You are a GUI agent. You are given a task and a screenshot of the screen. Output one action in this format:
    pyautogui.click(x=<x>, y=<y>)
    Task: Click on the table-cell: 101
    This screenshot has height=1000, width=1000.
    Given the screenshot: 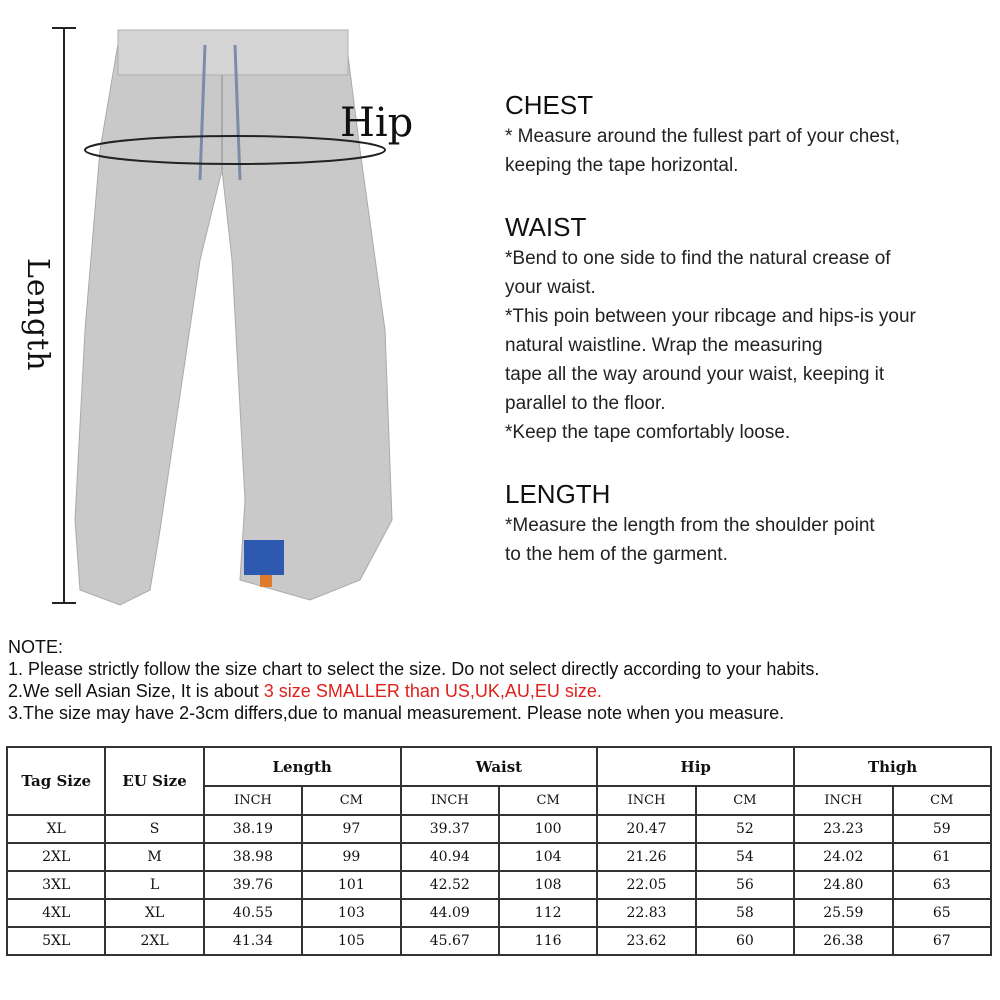 What is the action you would take?
    pyautogui.click(x=351, y=885)
    